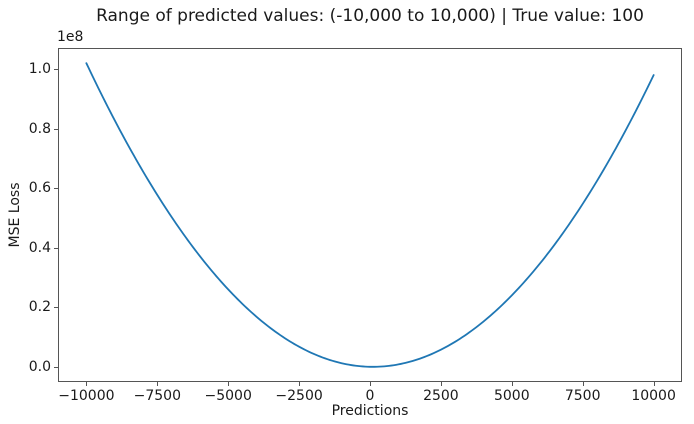 Image resolution: width=694 pixels, height=424 pixels. Describe the element at coordinates (441, 396) in the screenshot. I see `x-tick-label: 2500` at that location.